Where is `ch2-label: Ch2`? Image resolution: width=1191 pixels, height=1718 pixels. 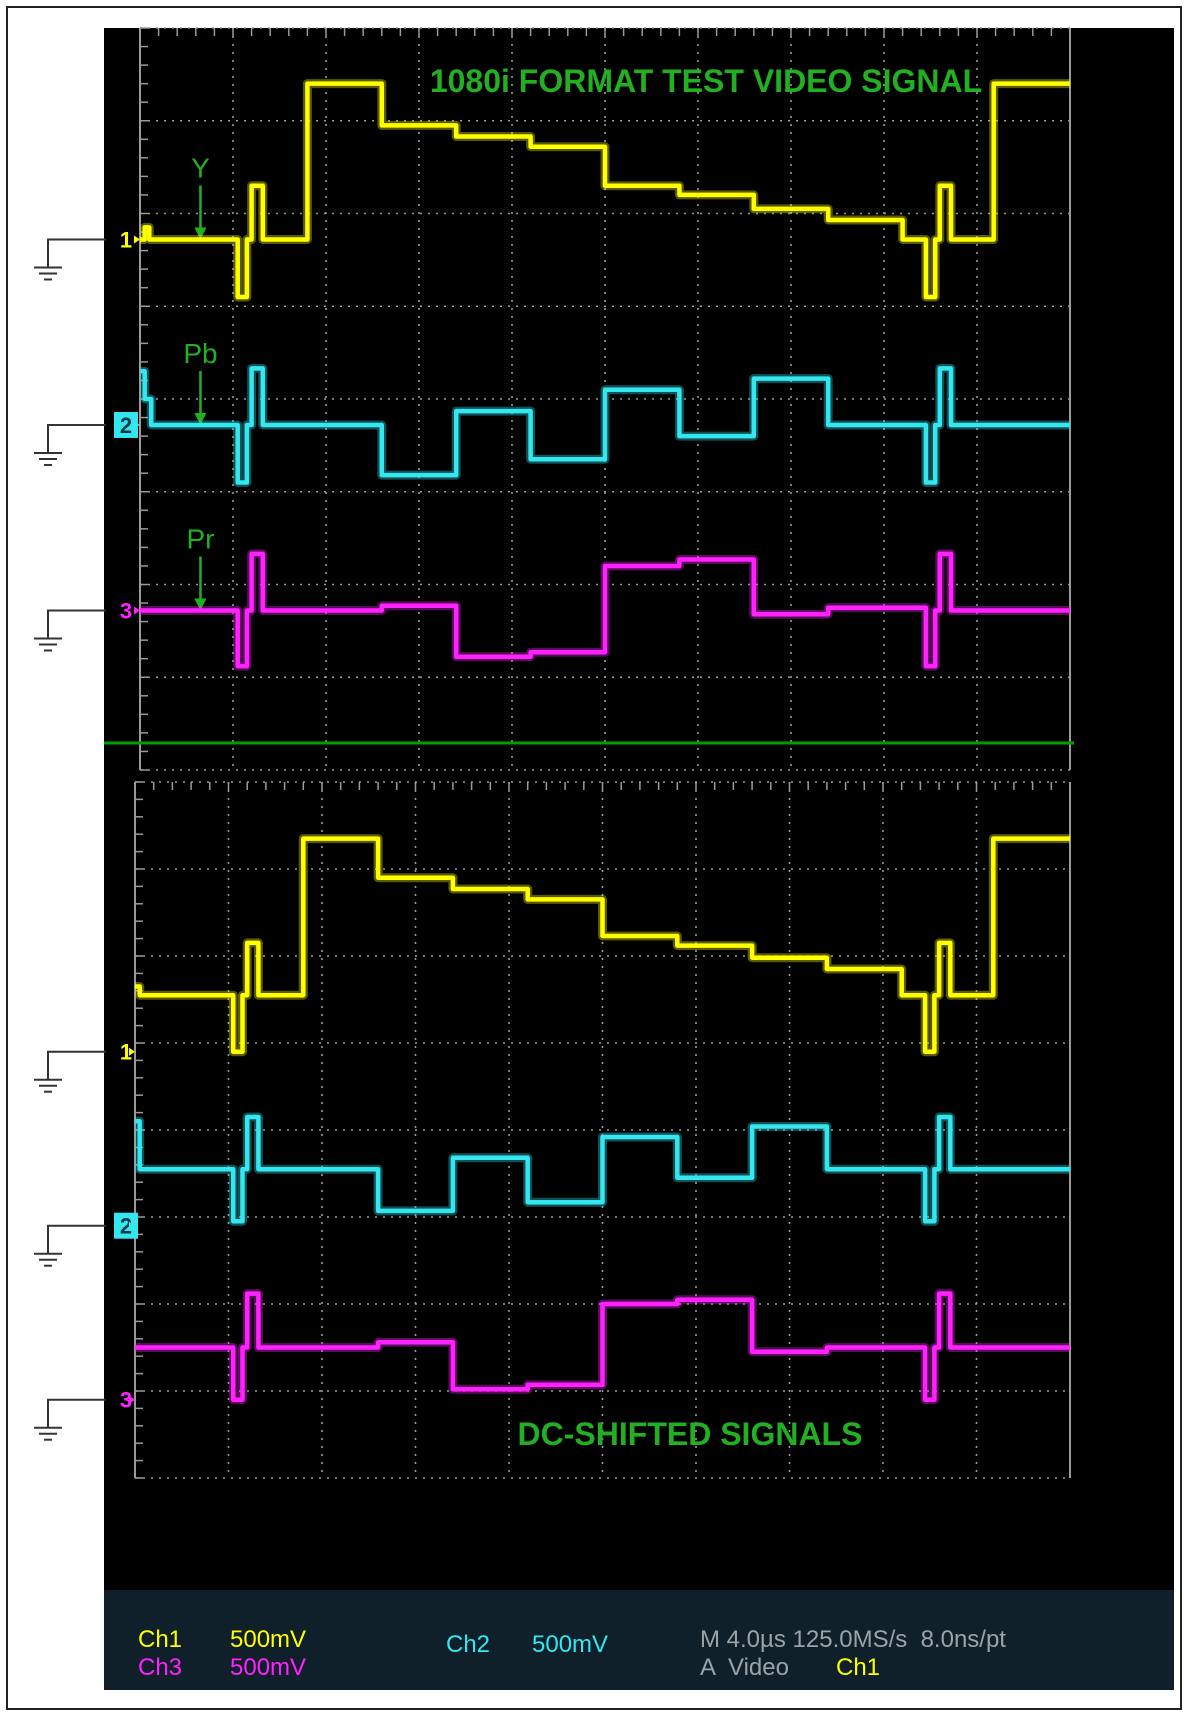
ch2-label: Ch2 is located at coordinates (468, 1644).